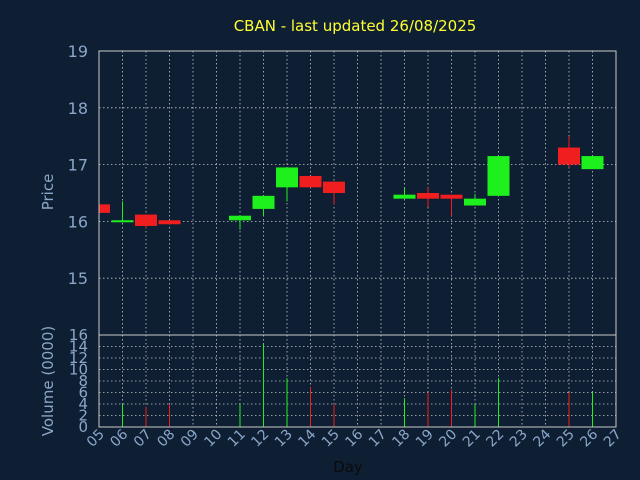 The width and height of the screenshot is (640, 480). I want to click on x-tick-label: 16, so click(354, 438).